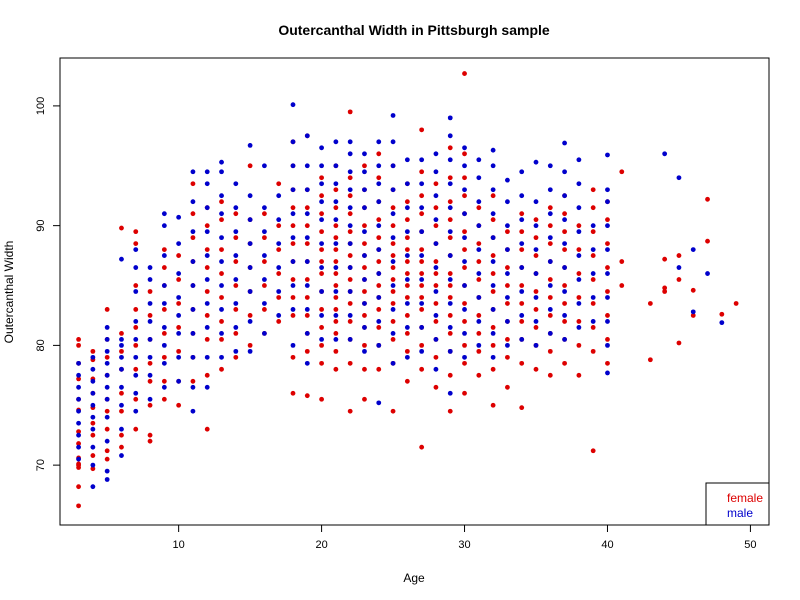 This screenshot has width=800, height=600. What do you see at coordinates (740, 513) in the screenshot?
I see `legend-label-male: male` at bounding box center [740, 513].